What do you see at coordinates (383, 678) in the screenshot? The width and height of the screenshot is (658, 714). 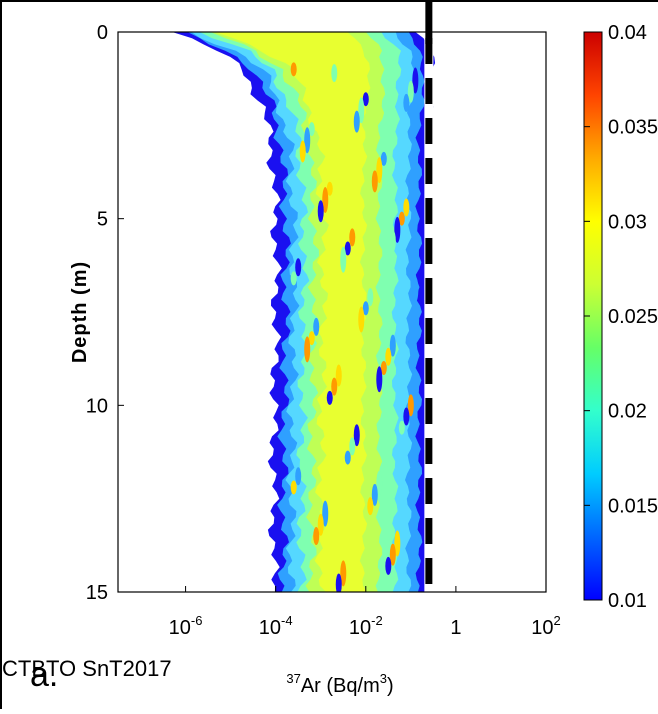 I see `x-axis-title-unit-sup: 3` at bounding box center [383, 678].